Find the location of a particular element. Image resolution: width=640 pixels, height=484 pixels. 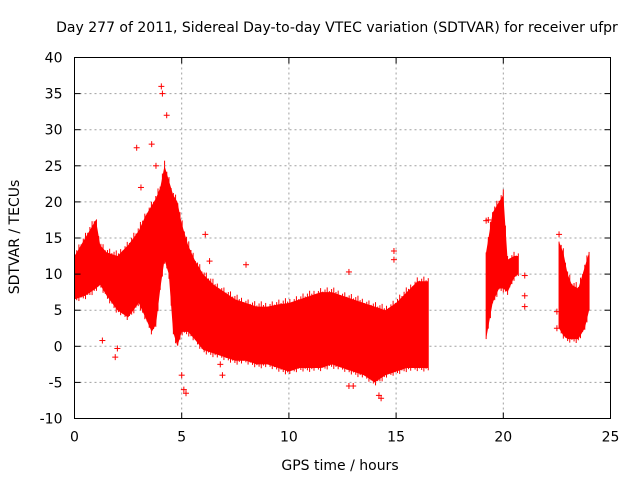

x-tick-label: 20 is located at coordinates (503, 438).